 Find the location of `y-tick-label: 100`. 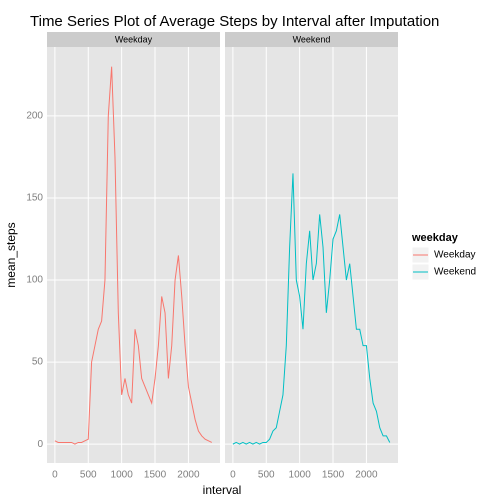

y-tick-label: 100 is located at coordinates (34, 280).